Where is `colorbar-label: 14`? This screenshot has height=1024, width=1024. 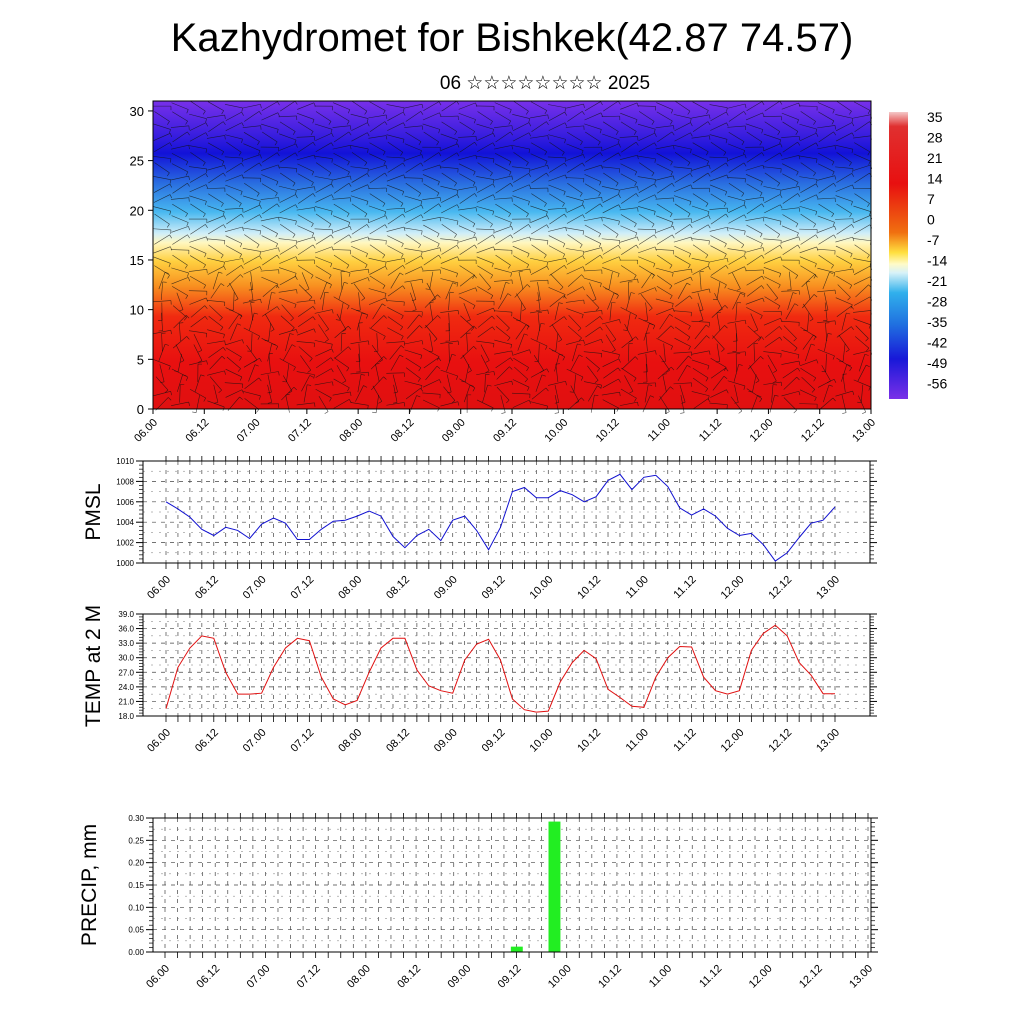
colorbar-label: 14 is located at coordinates (935, 179).